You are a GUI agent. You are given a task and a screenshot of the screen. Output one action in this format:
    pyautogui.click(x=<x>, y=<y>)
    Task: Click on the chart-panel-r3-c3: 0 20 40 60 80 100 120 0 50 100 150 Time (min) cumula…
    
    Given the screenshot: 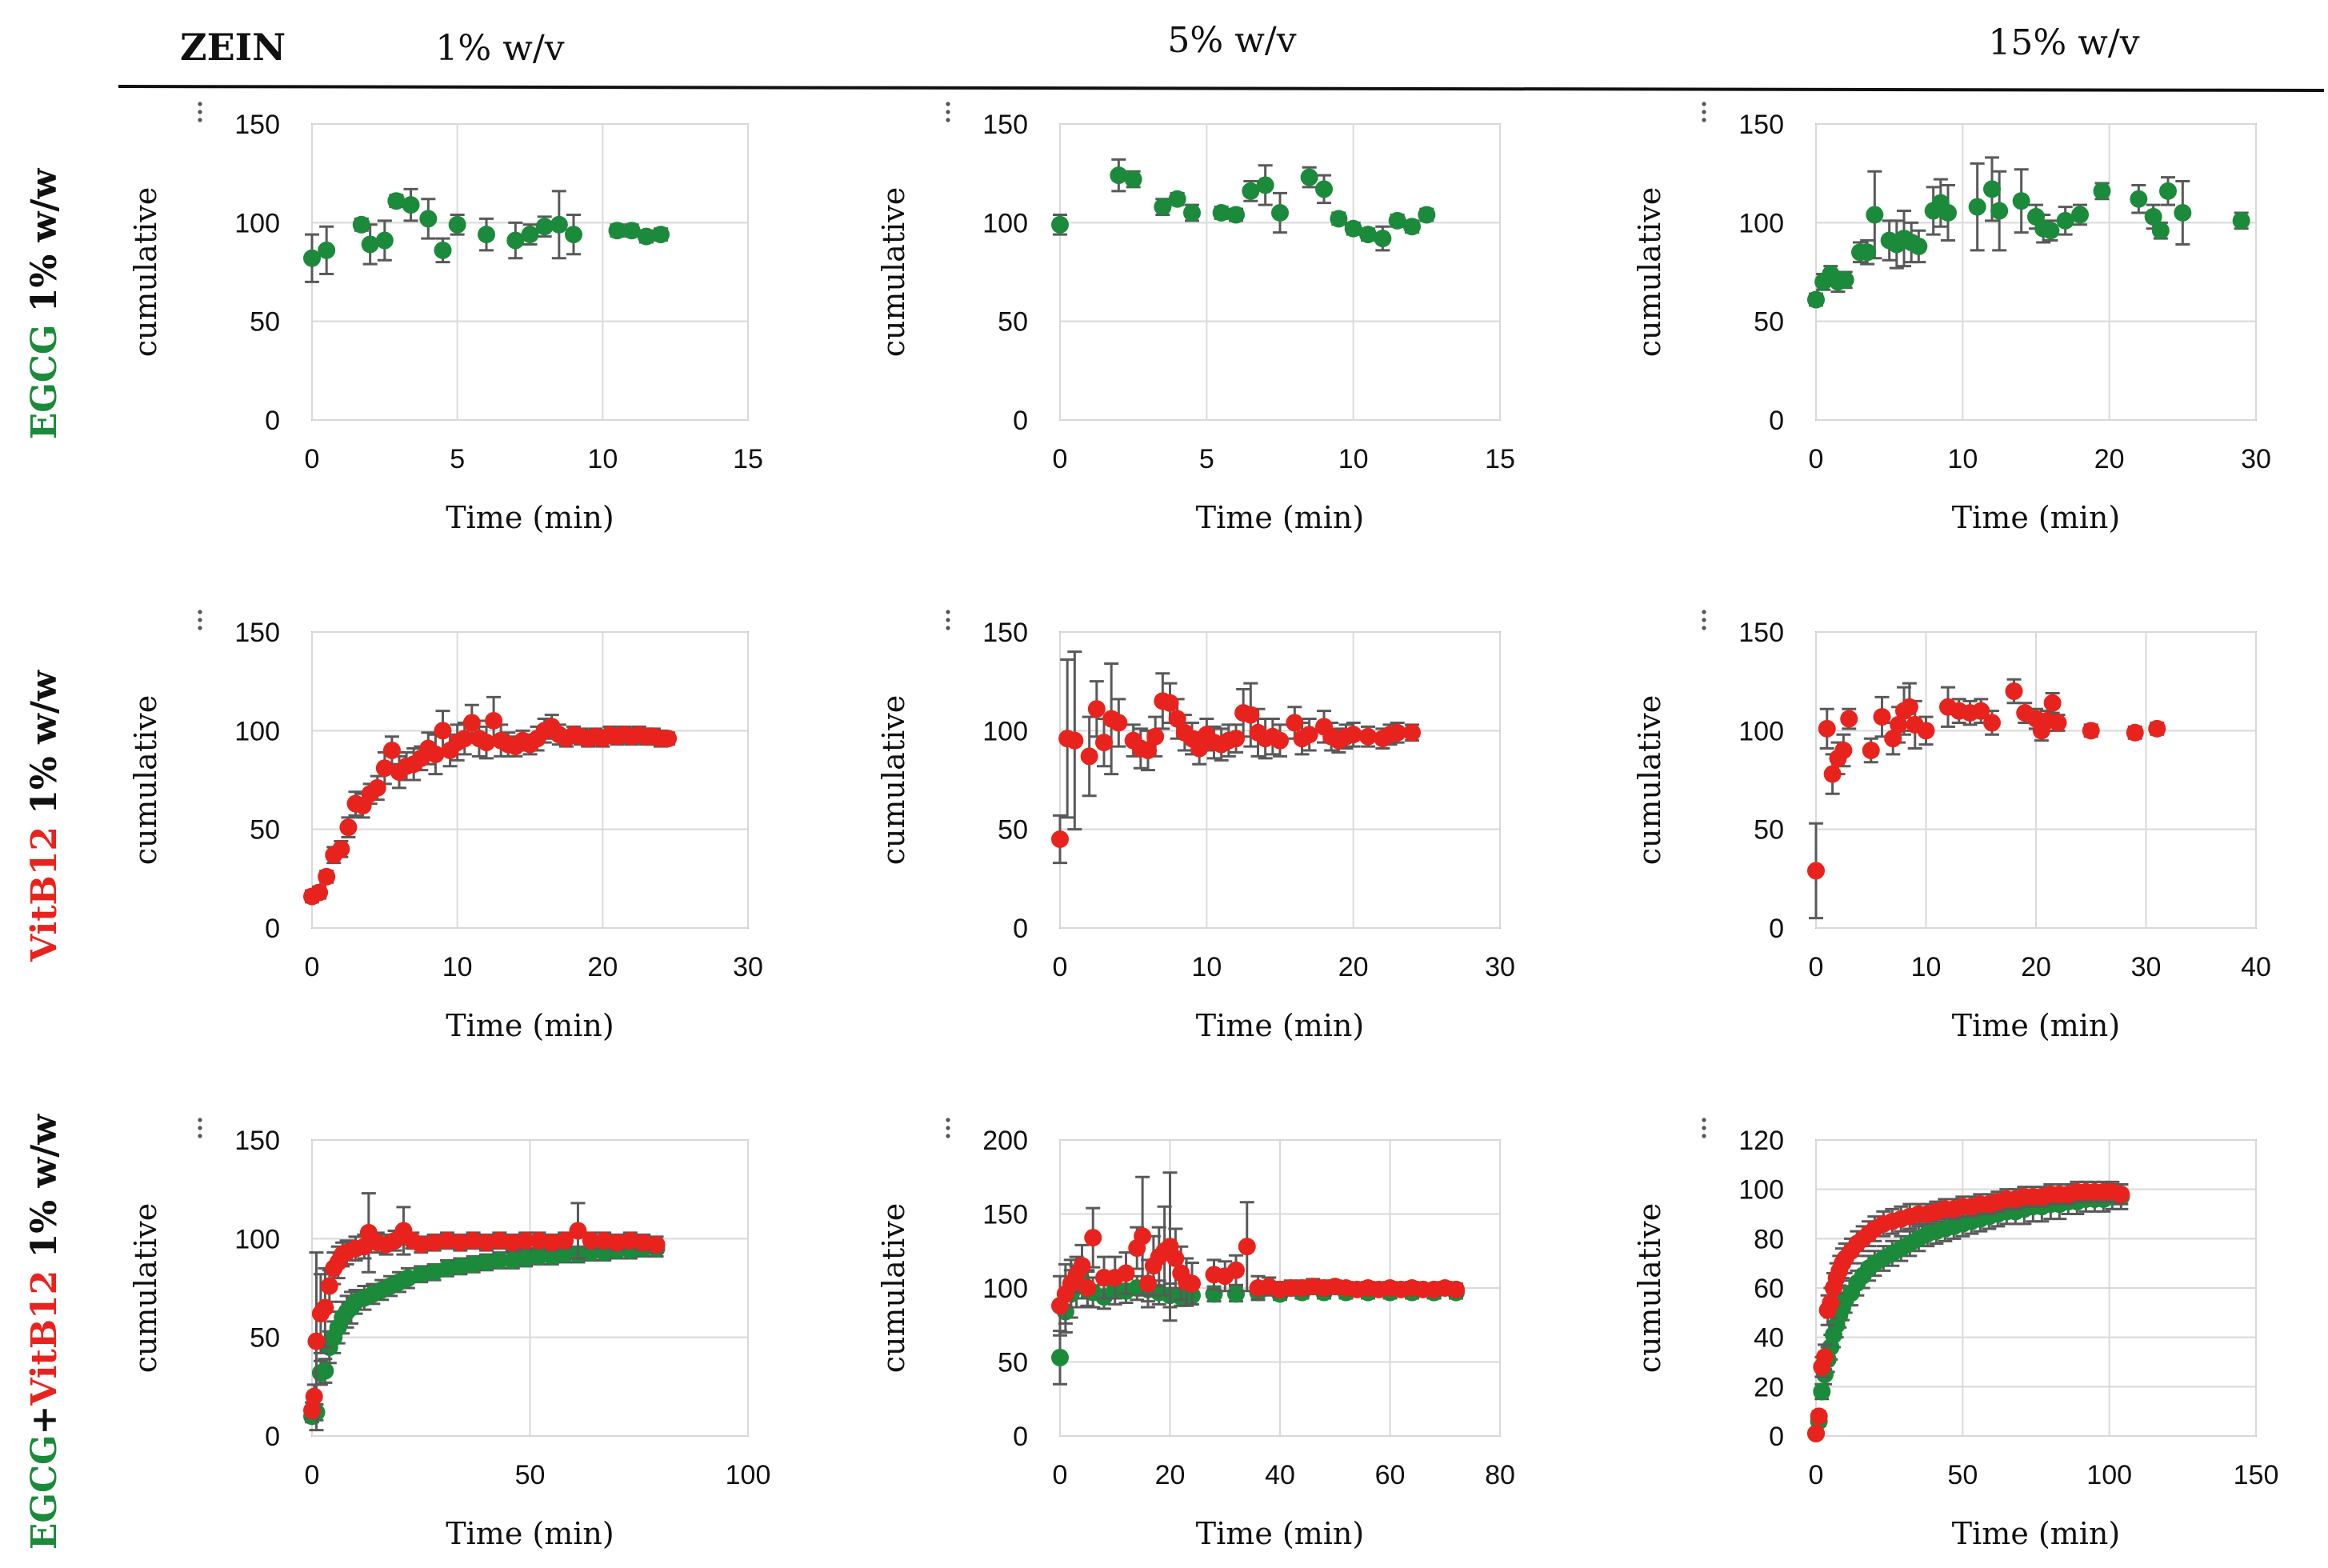 What is the action you would take?
    pyautogui.click(x=1955, y=1334)
    